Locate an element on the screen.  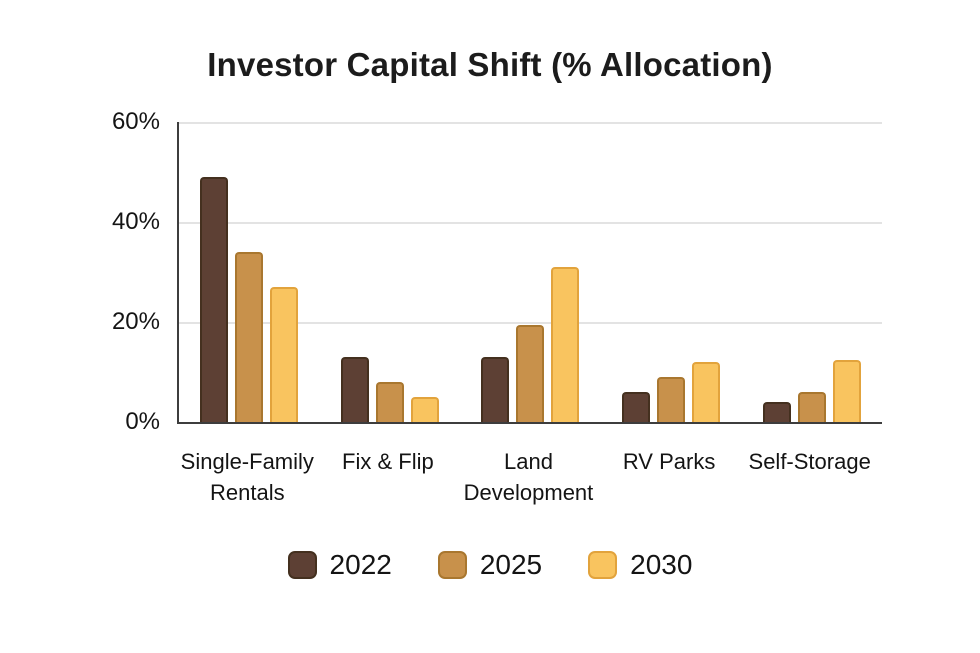
x-category-label: Fix & Flip is located at coordinates (388, 461).